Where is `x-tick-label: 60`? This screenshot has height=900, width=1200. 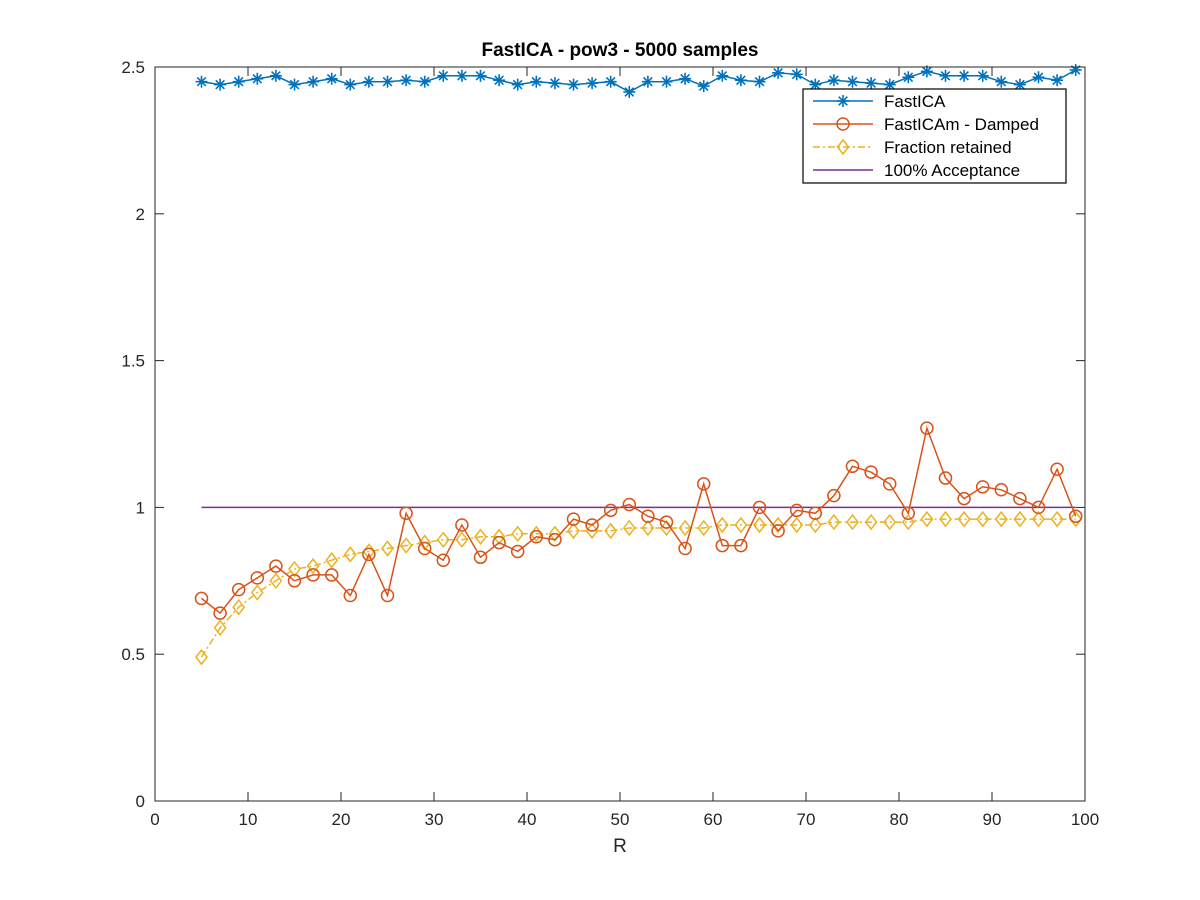 x-tick-label: 60 is located at coordinates (713, 819).